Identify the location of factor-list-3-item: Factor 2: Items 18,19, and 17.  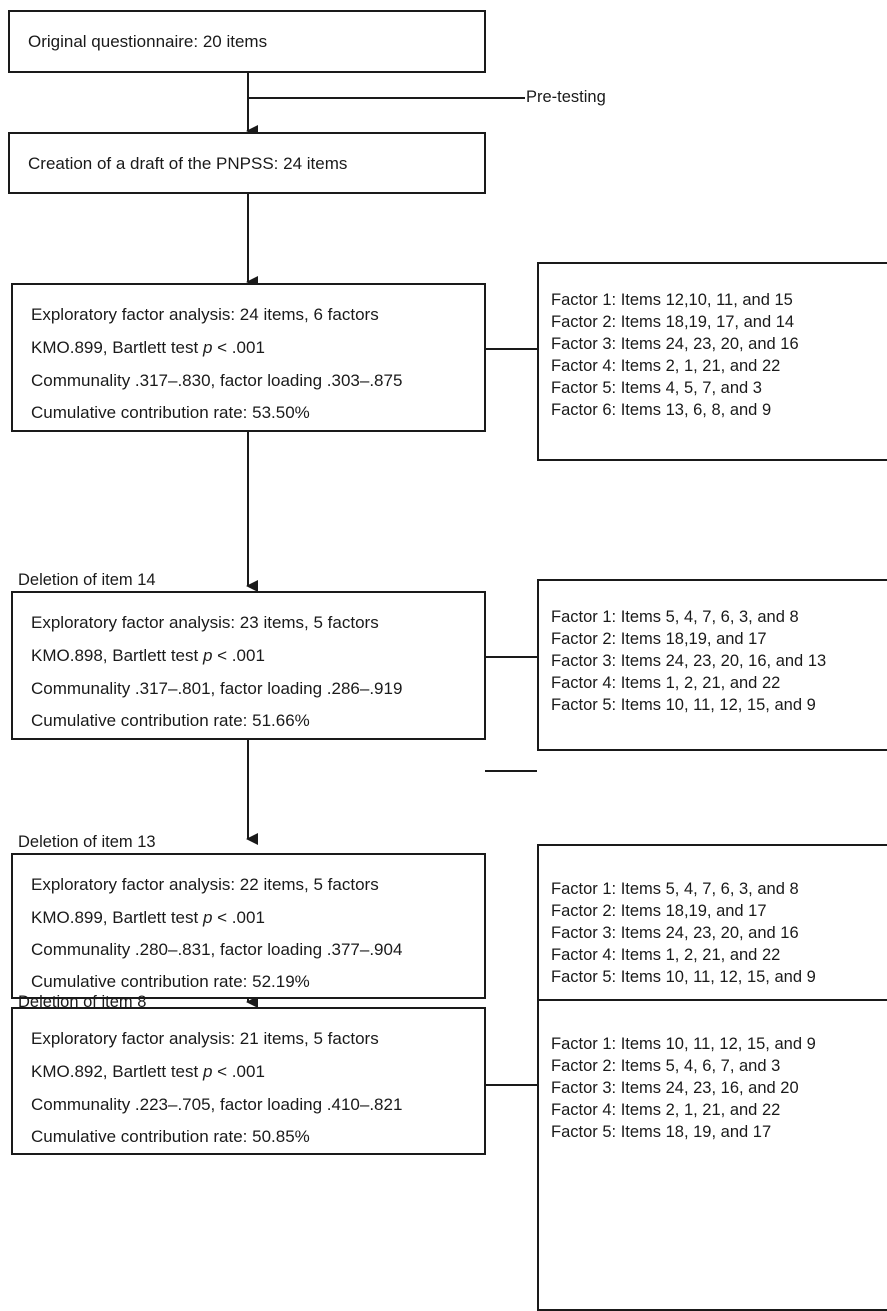
(659, 911).